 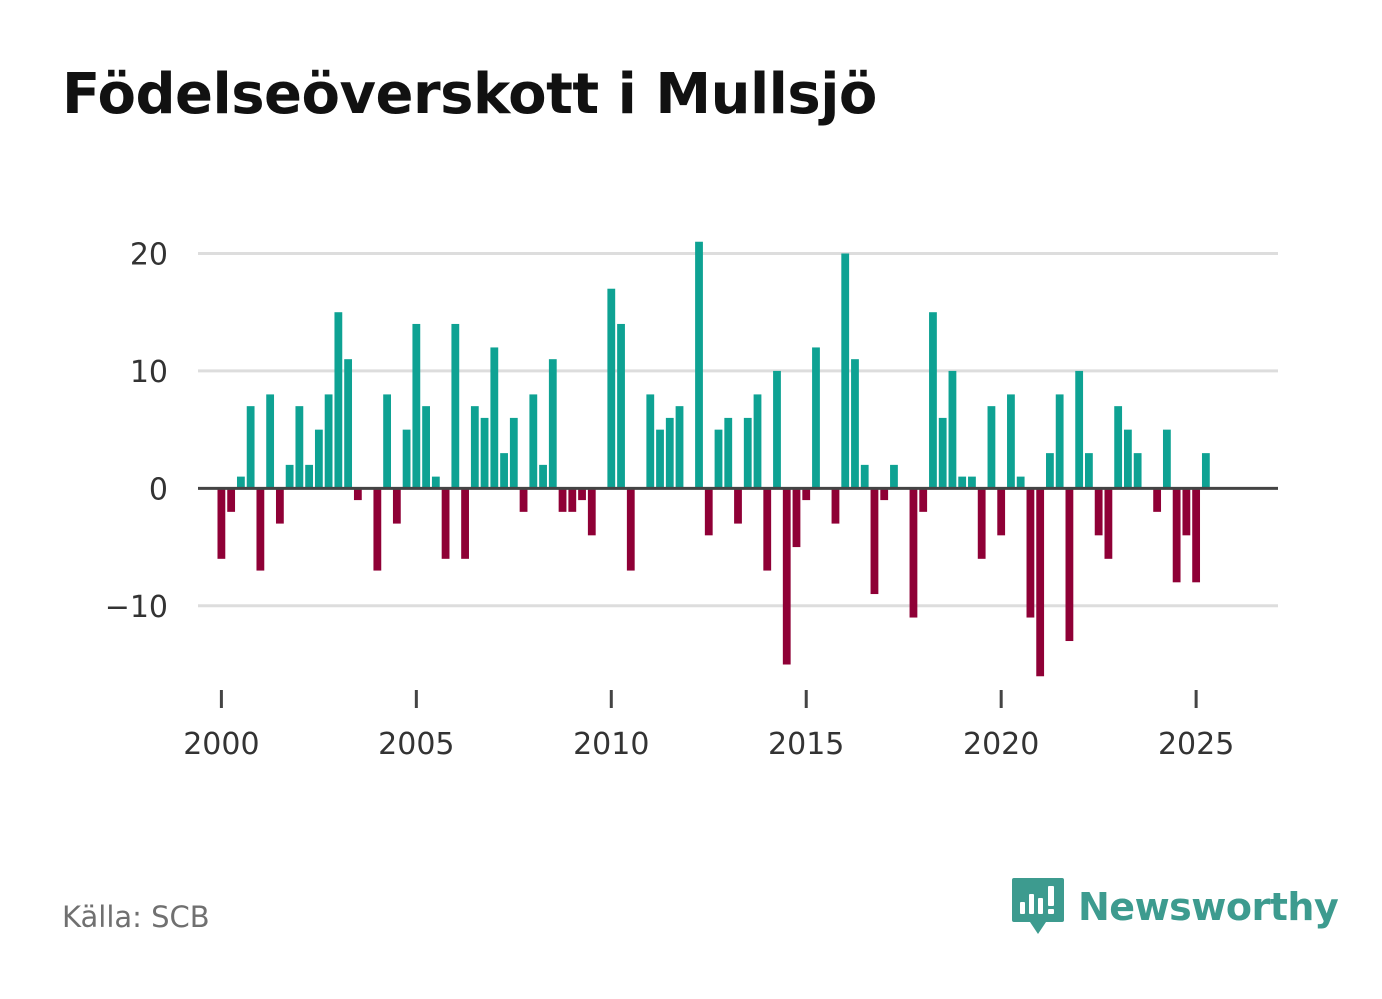 What do you see at coordinates (1208, 907) in the screenshot?
I see `brand-name: Newsworthy` at bounding box center [1208, 907].